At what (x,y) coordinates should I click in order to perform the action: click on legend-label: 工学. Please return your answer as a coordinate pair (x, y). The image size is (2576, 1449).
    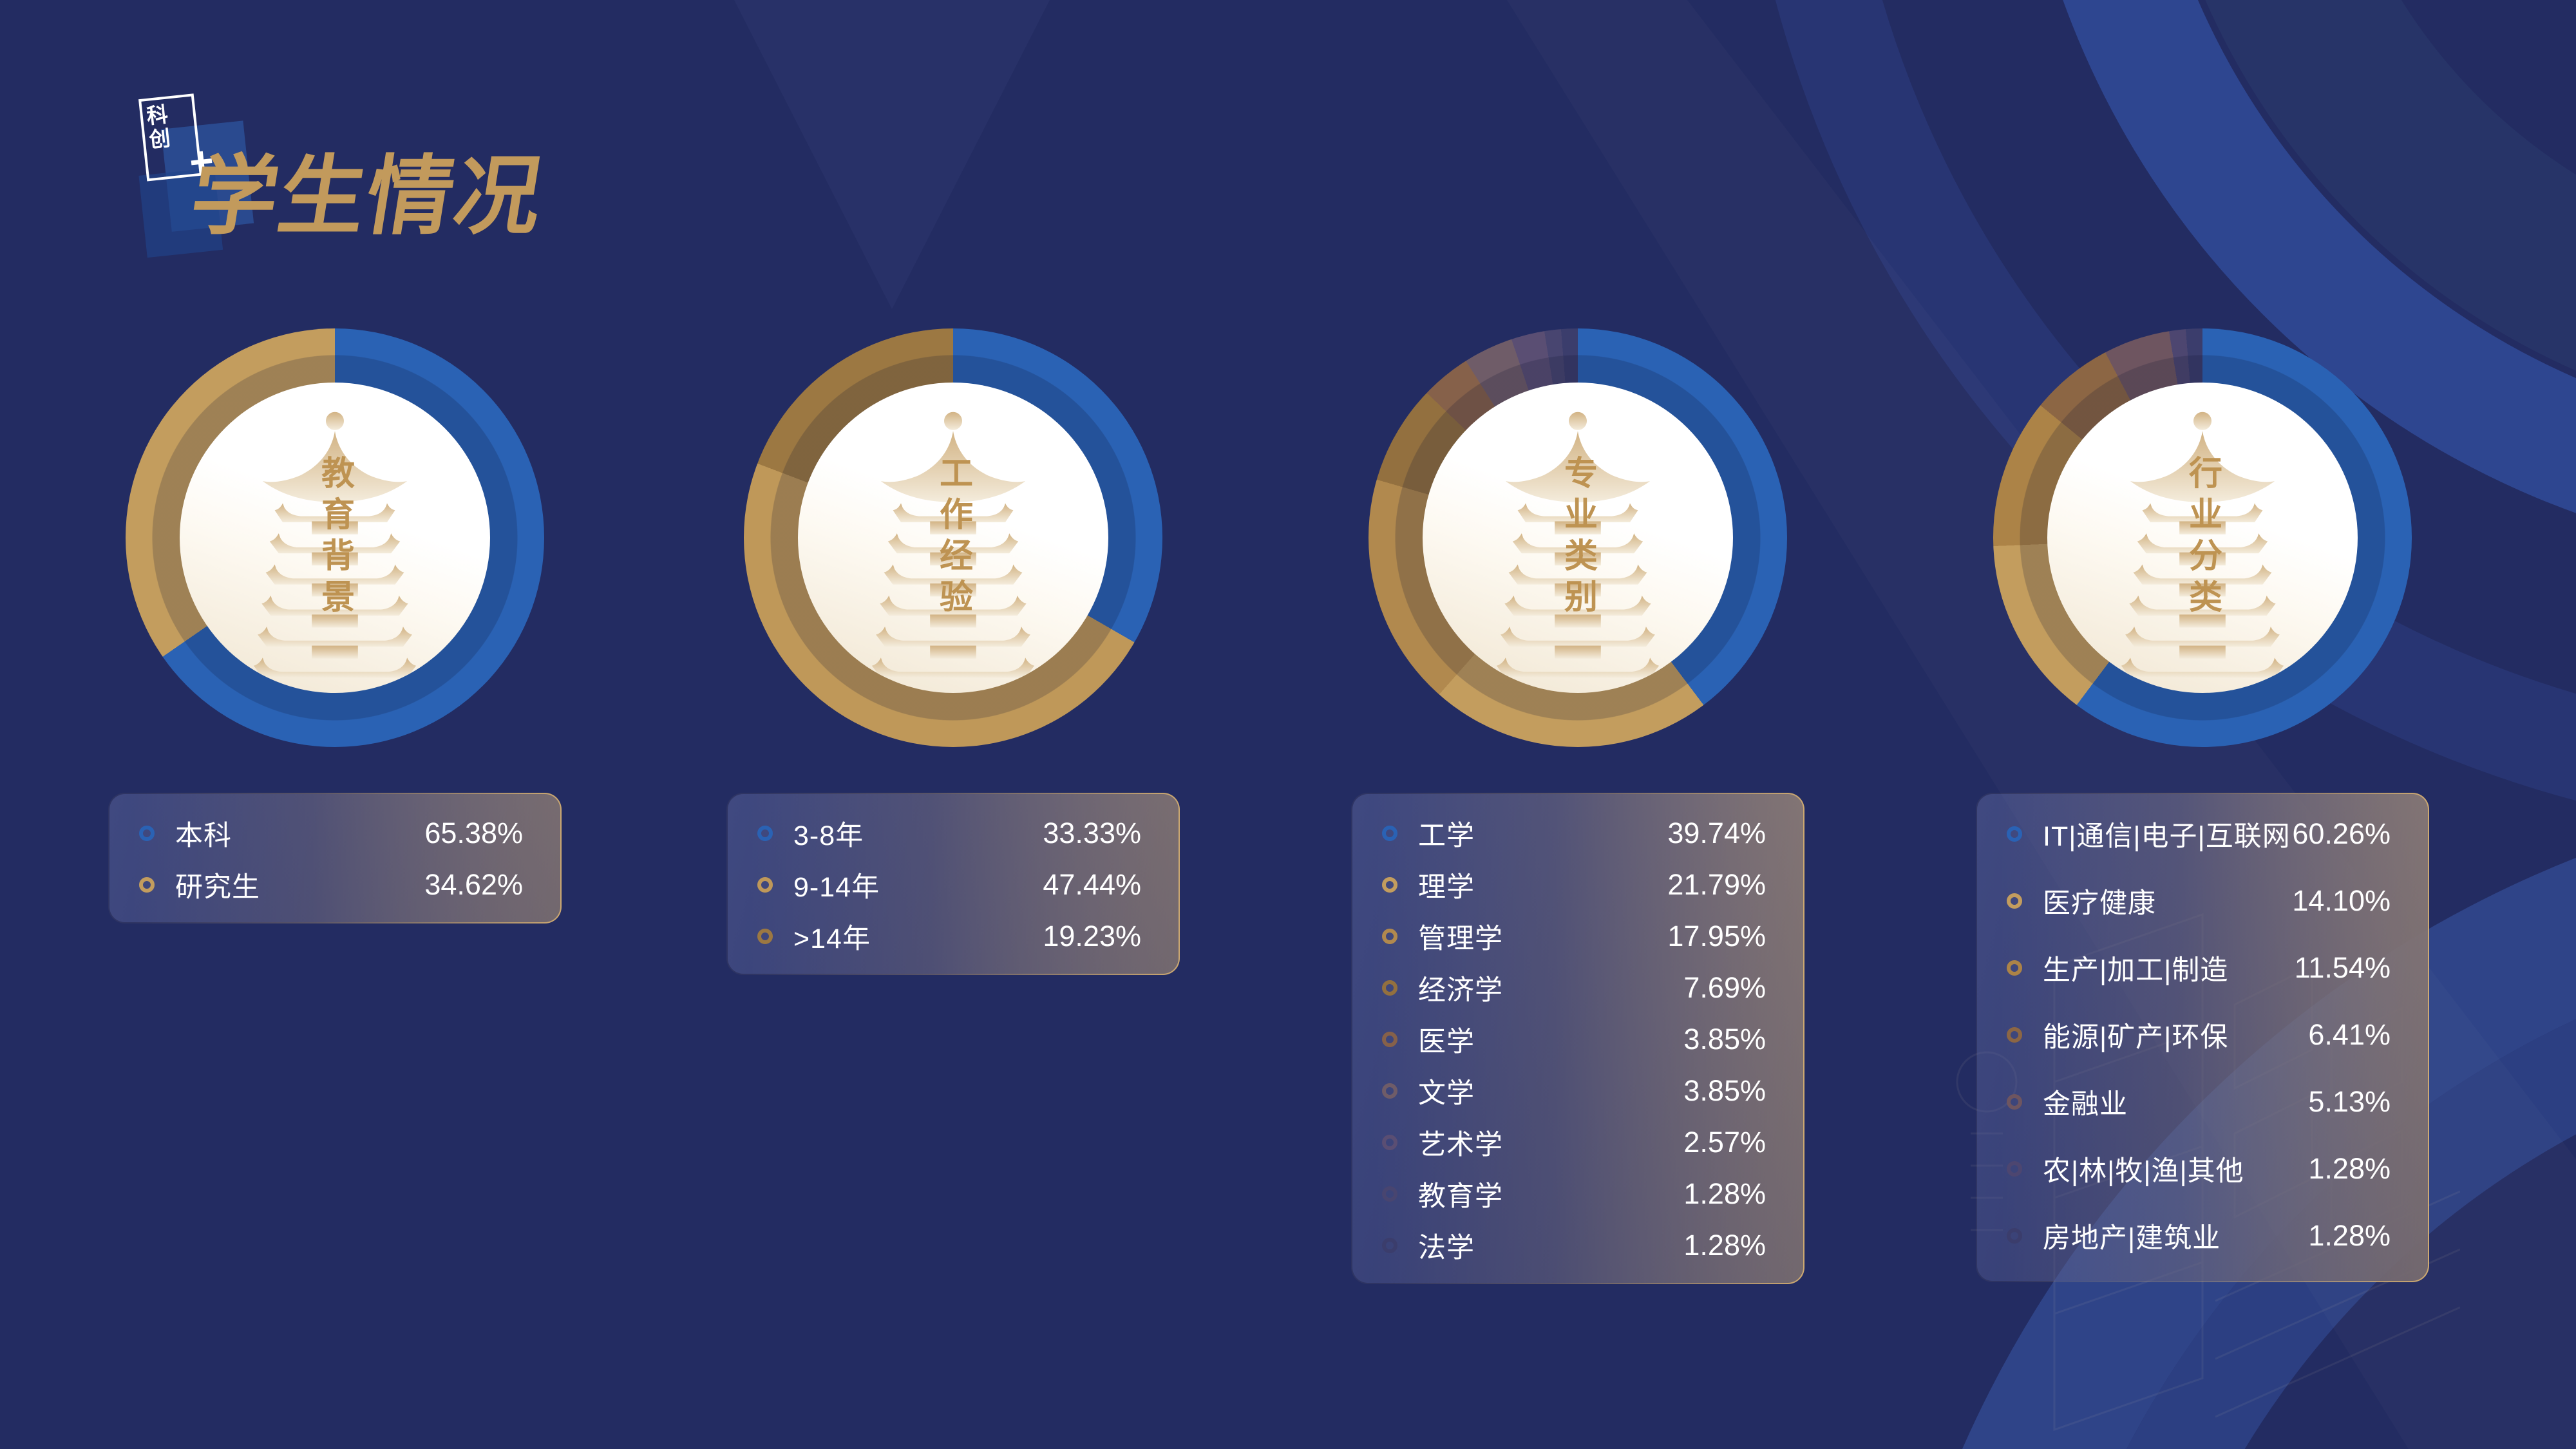
    Looking at the image, I should click on (1446, 836).